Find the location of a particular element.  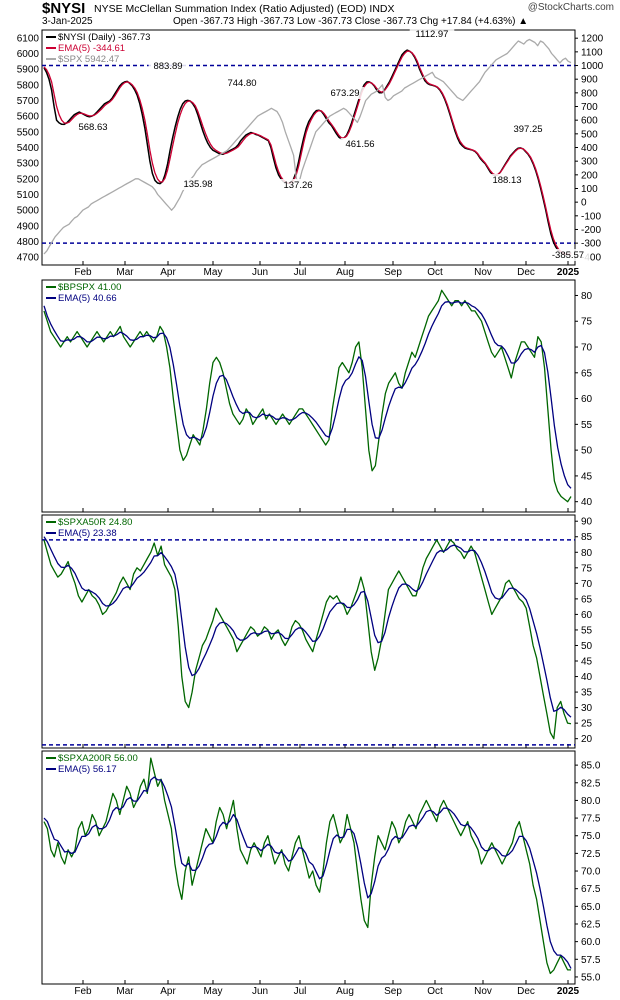

right-tick-label: 20 is located at coordinates (587, 739).